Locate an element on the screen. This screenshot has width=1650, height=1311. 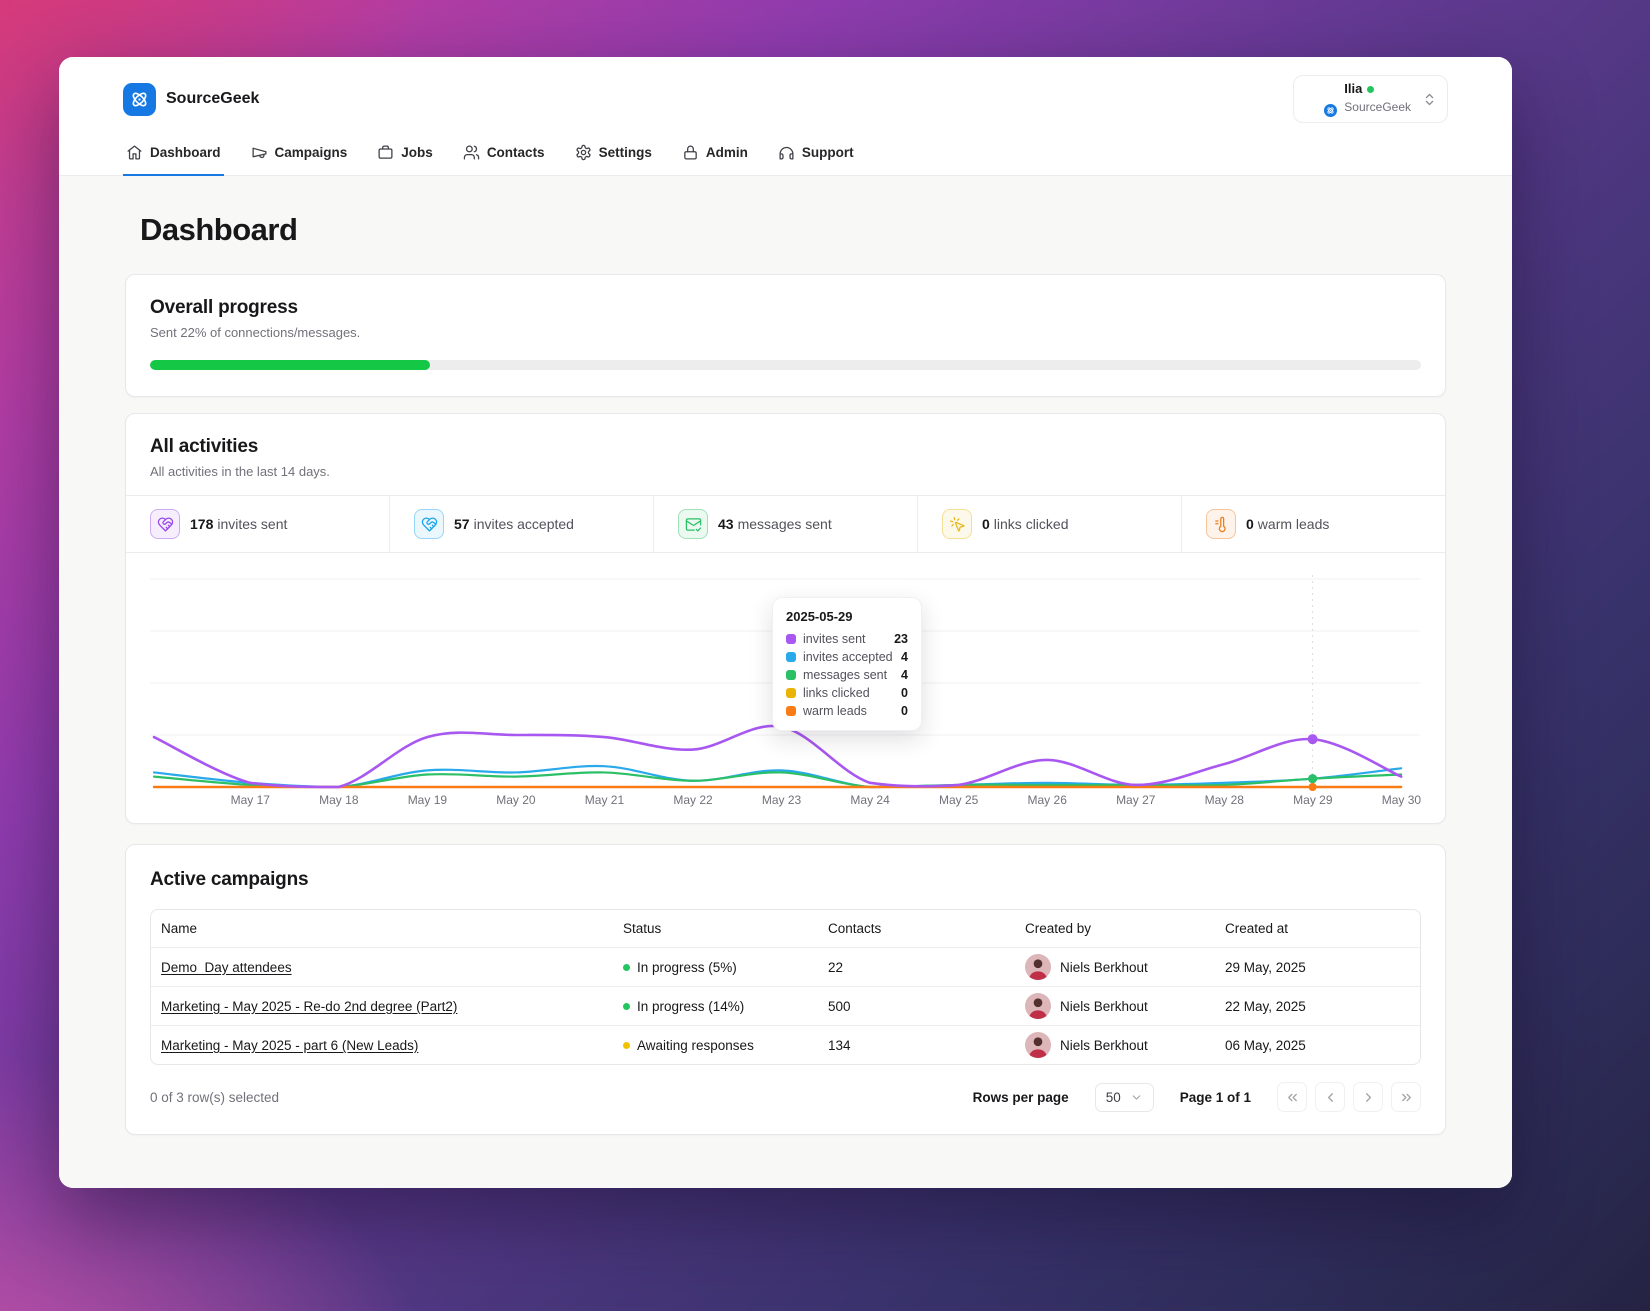
mail-check-icon is located at coordinates (693, 524).